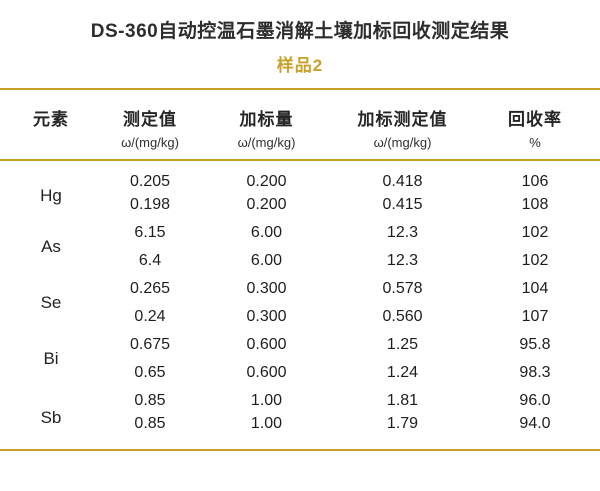  What do you see at coordinates (402, 288) in the screenshot?
I see `value-cell: 0.578` at bounding box center [402, 288].